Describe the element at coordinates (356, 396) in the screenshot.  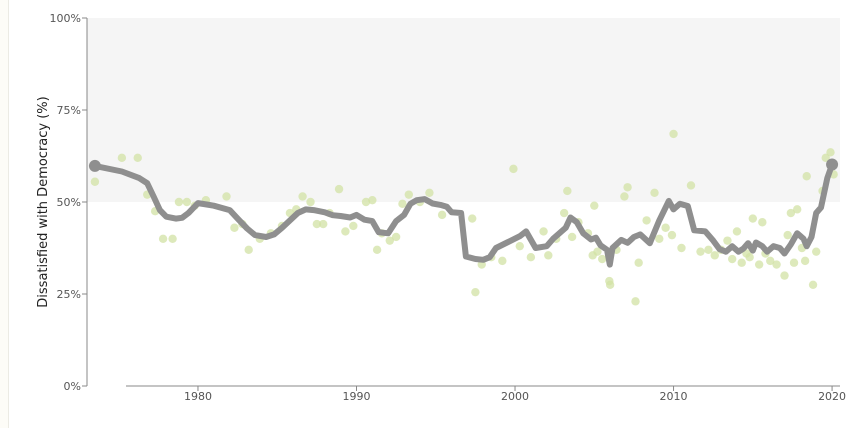
I see `x-tick-label: 1990` at that location.